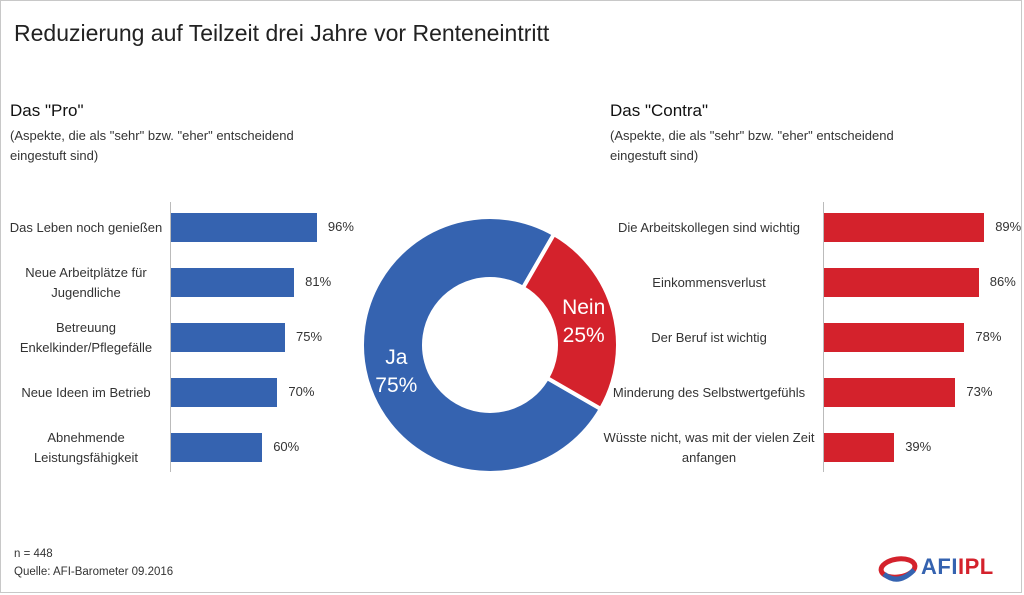 The image size is (1024, 595). Describe the element at coordinates (301, 391) in the screenshot. I see `pro-value-label-4: 70%` at that location.